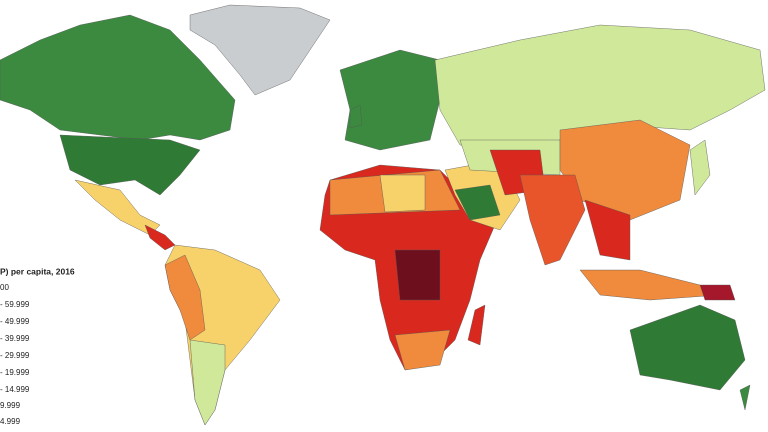  What do you see at coordinates (15, 321) in the screenshot?
I see `legend-item: - 49.999` at bounding box center [15, 321].